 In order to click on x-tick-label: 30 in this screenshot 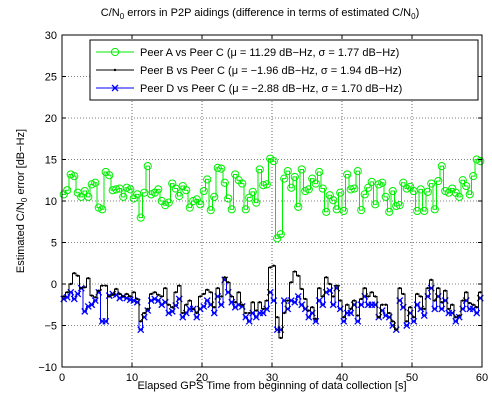, I will do `click(272, 378)`.